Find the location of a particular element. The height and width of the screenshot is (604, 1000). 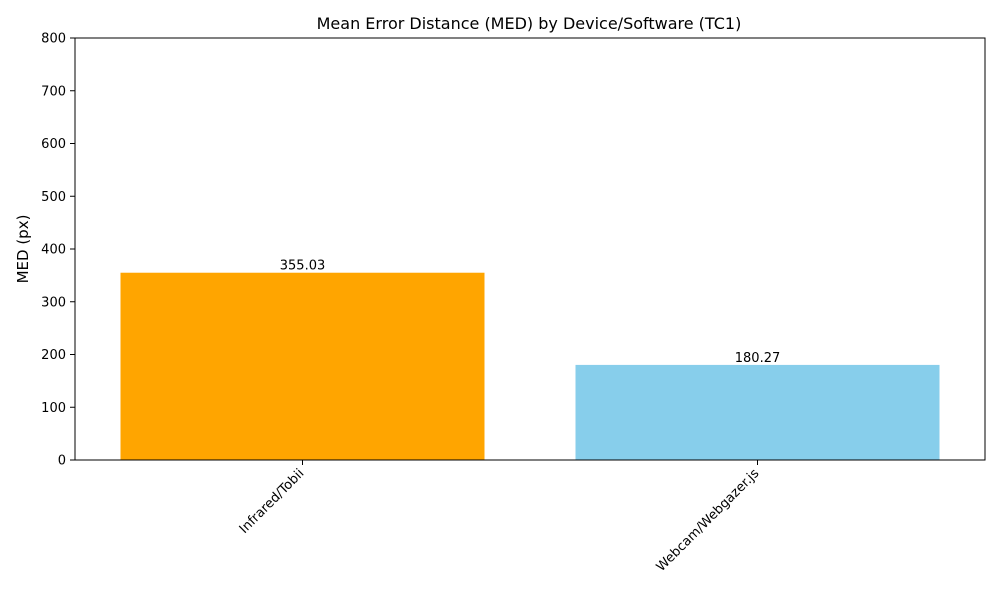

y-tick-label: 100 is located at coordinates (53, 408).